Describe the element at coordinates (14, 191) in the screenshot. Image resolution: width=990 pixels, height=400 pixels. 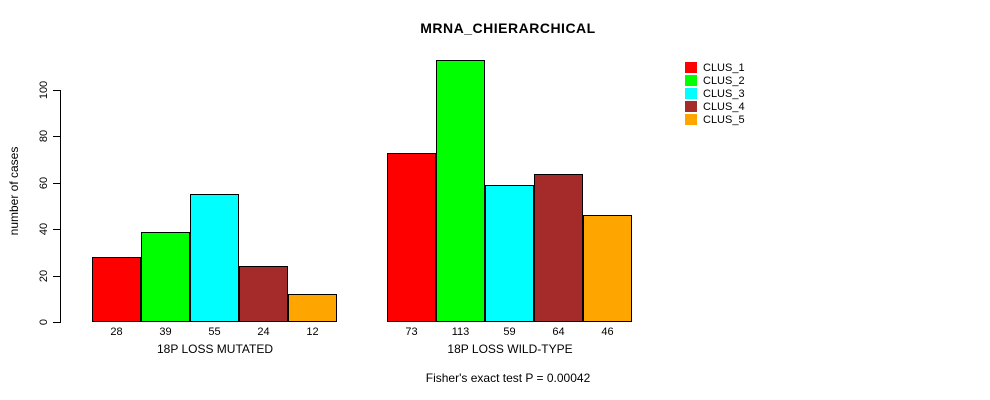
I see `y-axis-label: number of cases` at that location.